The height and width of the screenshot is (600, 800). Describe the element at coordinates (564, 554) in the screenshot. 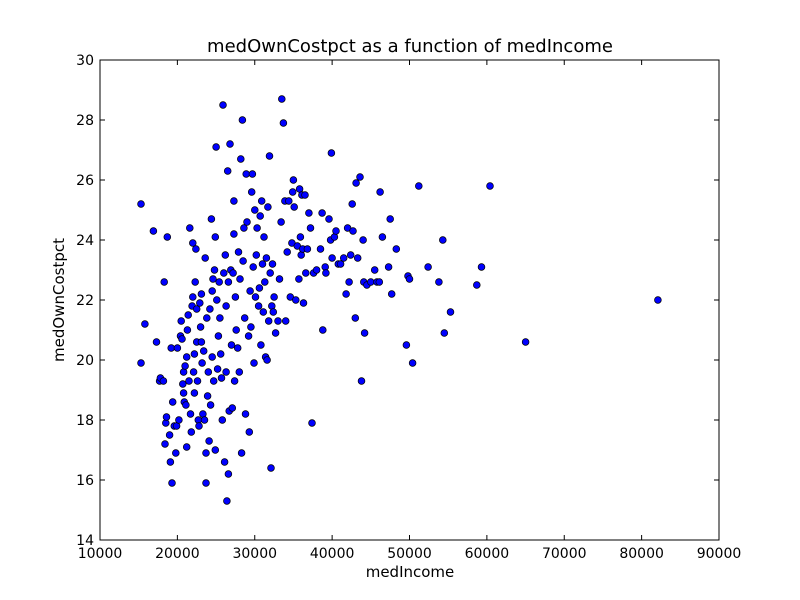

I see `x-tick-label: 70000` at that location.